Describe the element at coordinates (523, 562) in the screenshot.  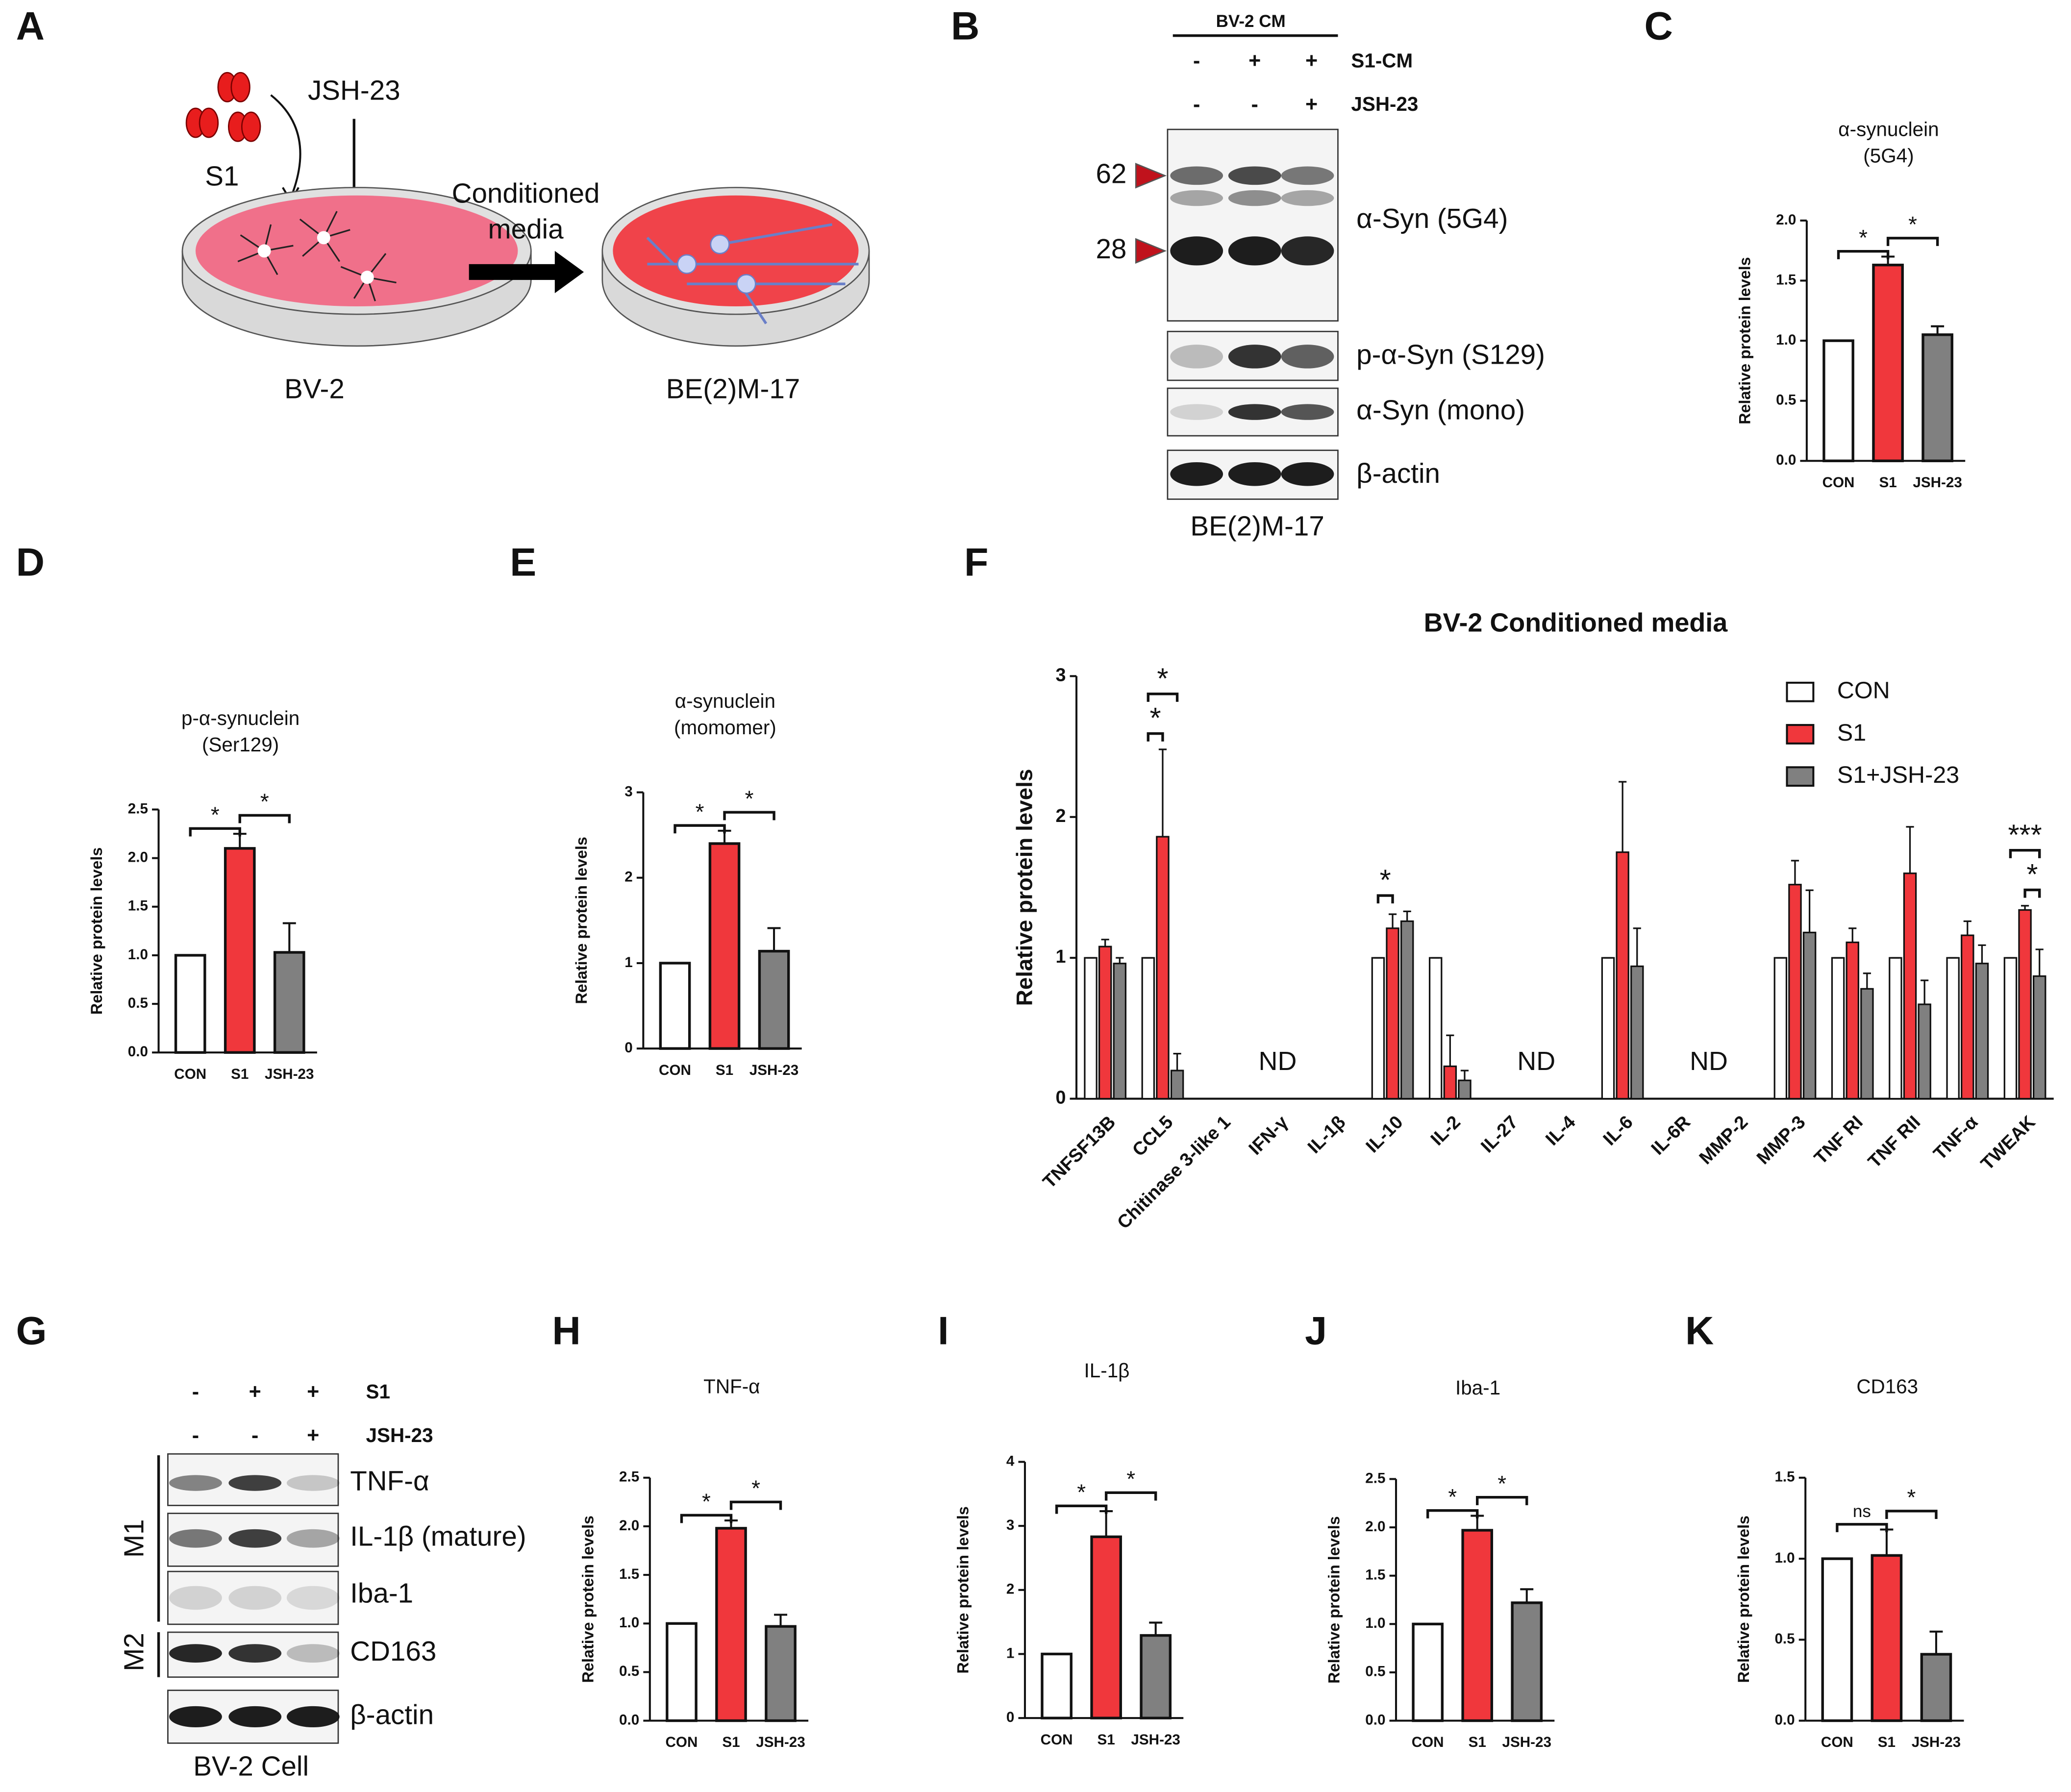
I see `panel-label: E` at that location.